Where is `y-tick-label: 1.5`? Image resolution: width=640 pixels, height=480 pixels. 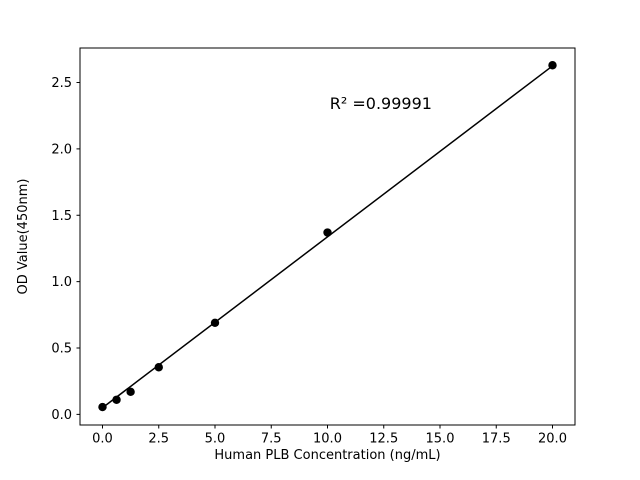
y-tick-label: 1.5 is located at coordinates (61, 216).